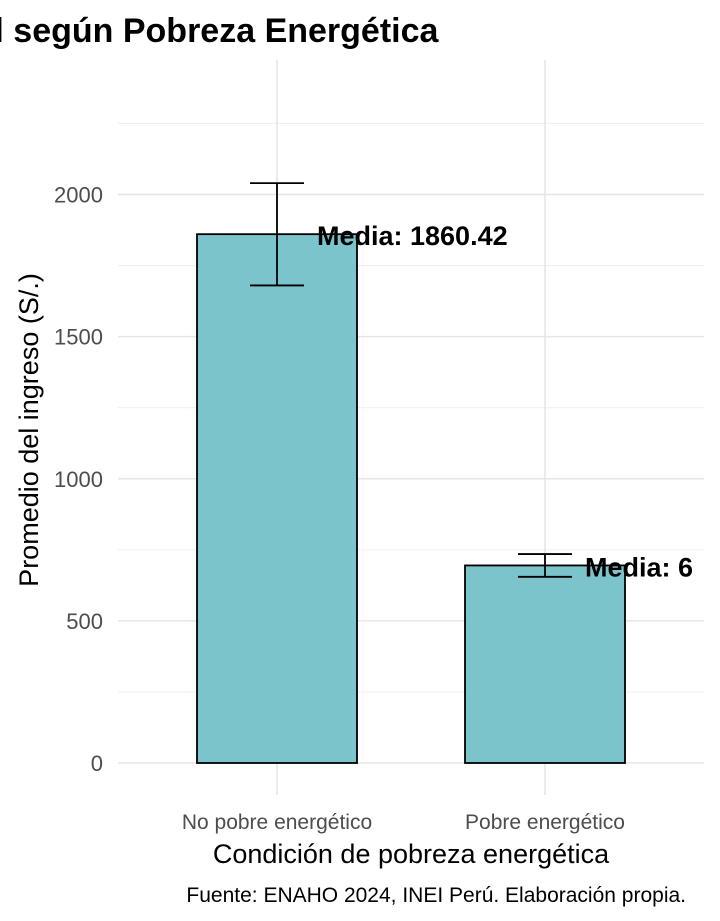 The image size is (720, 921). What do you see at coordinates (84, 621) in the screenshot?
I see `y-tick-label: 500` at bounding box center [84, 621].